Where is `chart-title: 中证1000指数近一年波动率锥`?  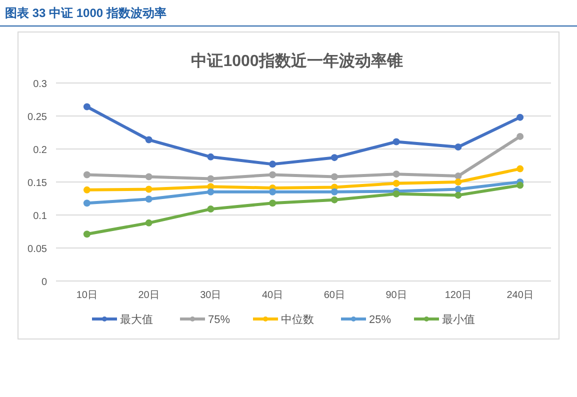
chart-title: 中证1000指数近一年波动率锥 is located at coordinates (297, 60).